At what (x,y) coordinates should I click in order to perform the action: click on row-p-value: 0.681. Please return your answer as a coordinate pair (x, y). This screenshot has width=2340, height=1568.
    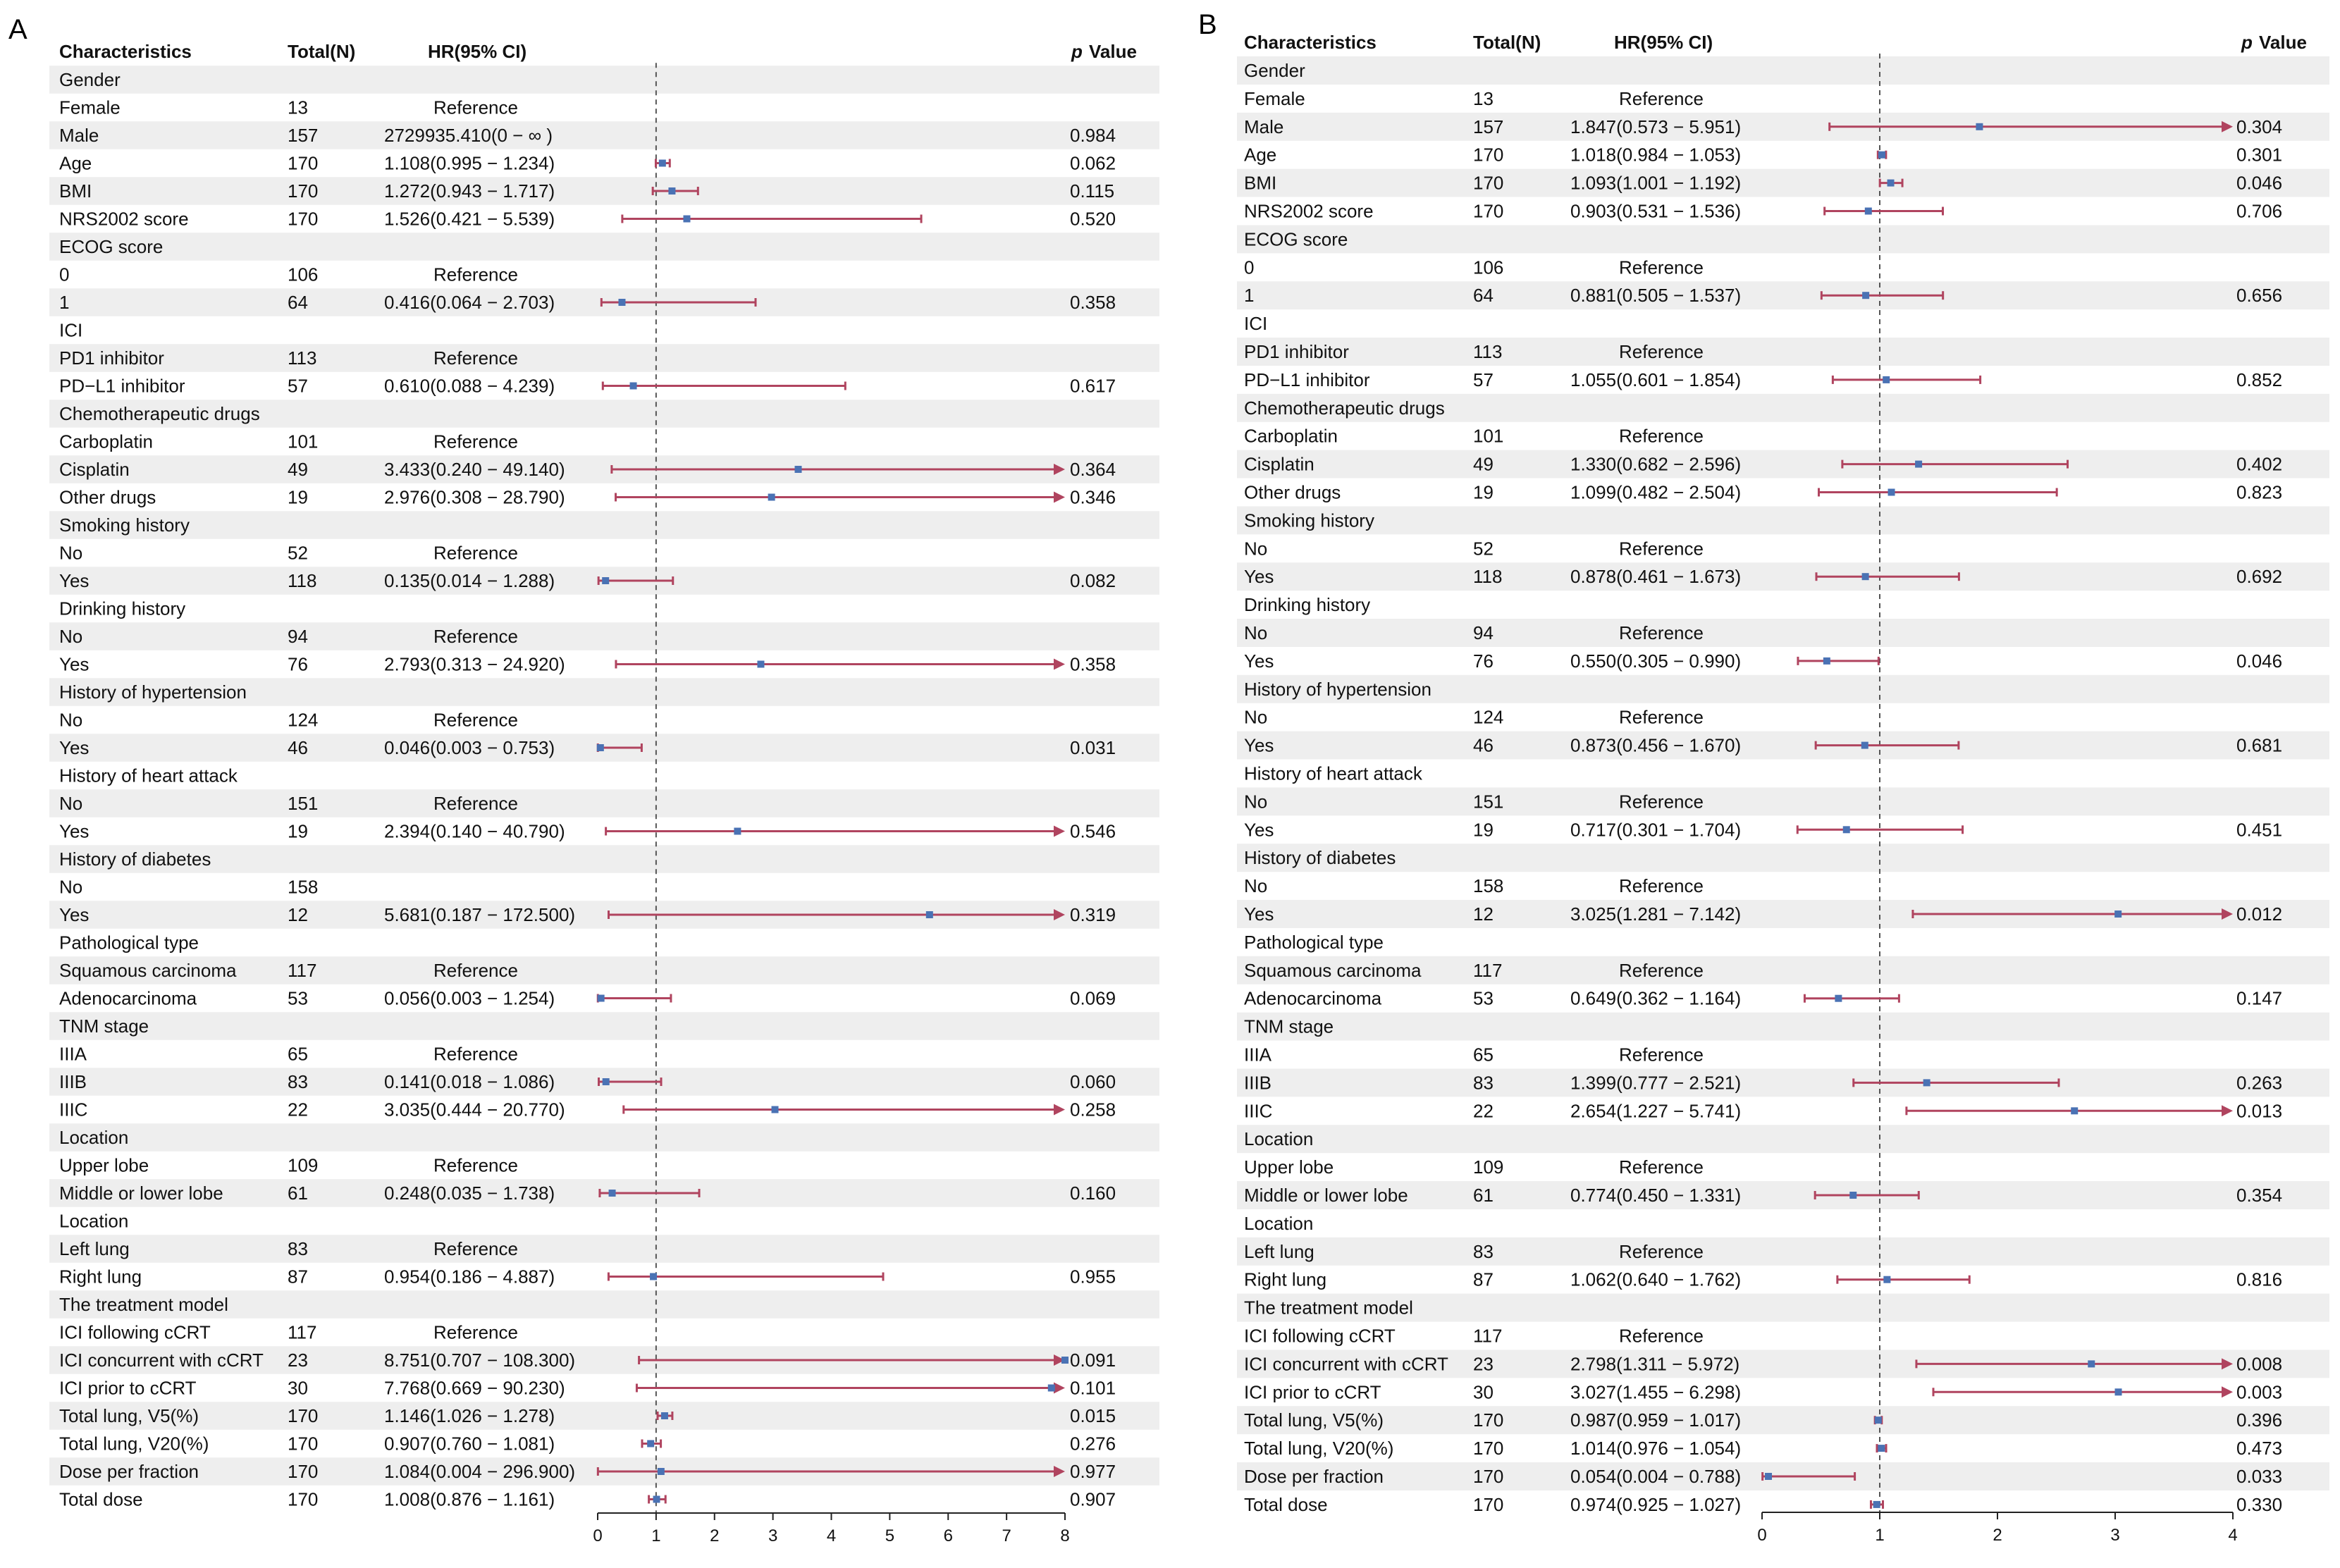
    Looking at the image, I should click on (2259, 745).